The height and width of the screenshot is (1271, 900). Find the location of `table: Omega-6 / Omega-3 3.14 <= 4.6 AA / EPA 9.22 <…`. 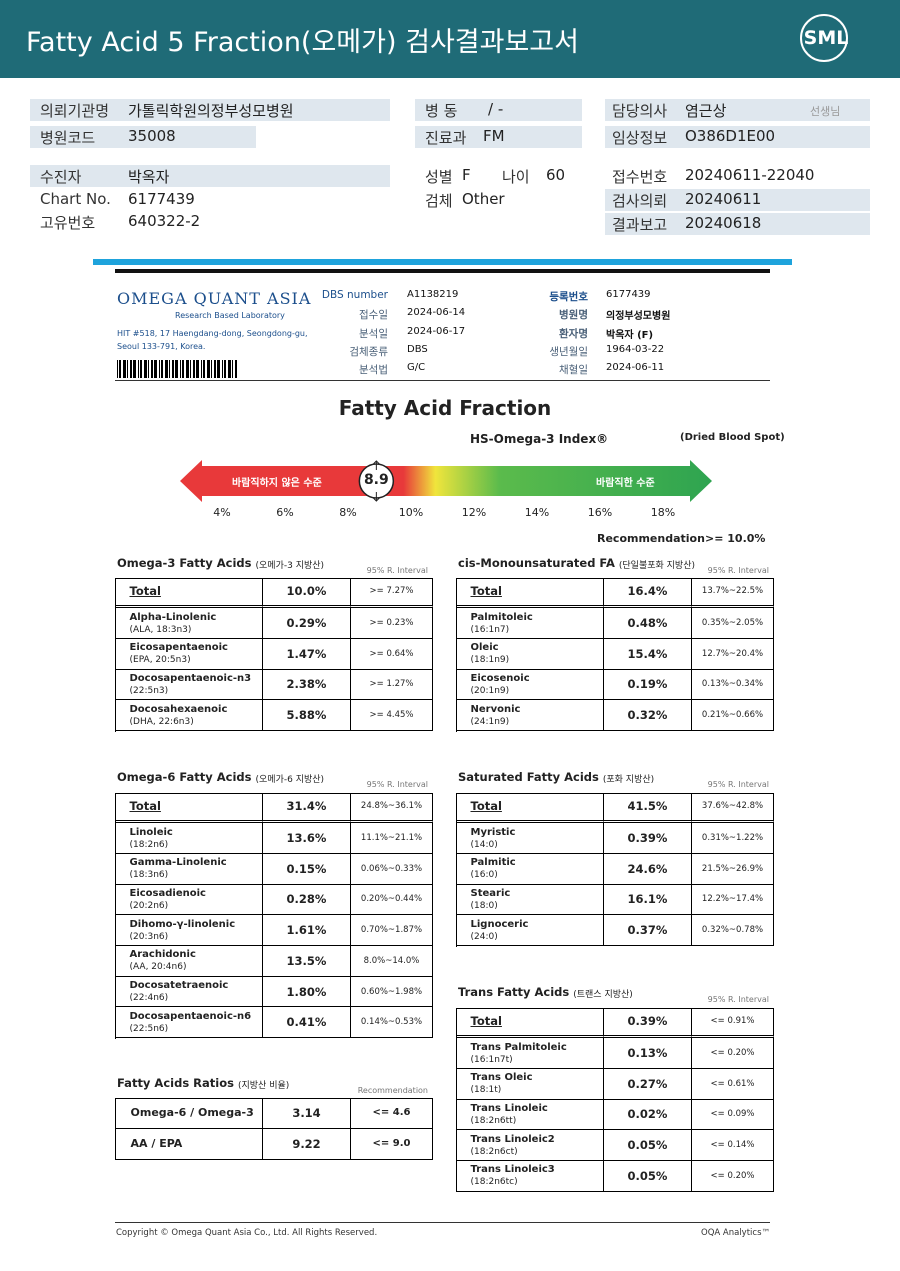

table: Omega-6 / Omega-3 3.14 <= 4.6 AA / EPA 9.22 <… is located at coordinates (273, 1128).